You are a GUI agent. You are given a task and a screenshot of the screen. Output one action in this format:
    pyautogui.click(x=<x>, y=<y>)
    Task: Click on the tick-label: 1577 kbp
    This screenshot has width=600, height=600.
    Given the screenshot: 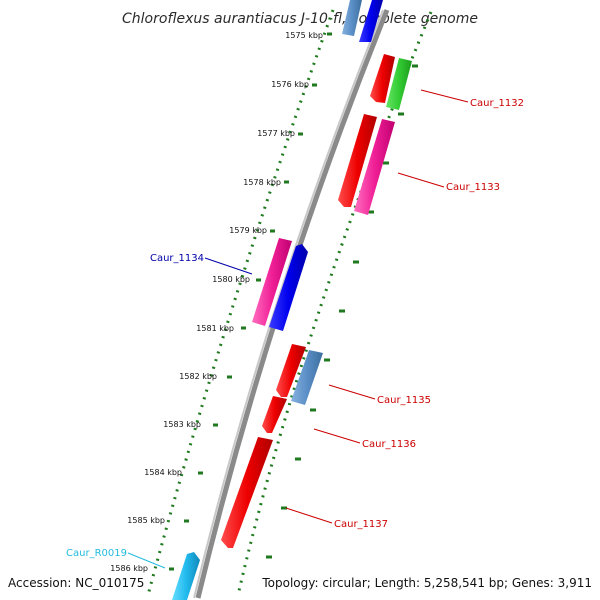 What is the action you would take?
    pyautogui.click(x=276, y=133)
    